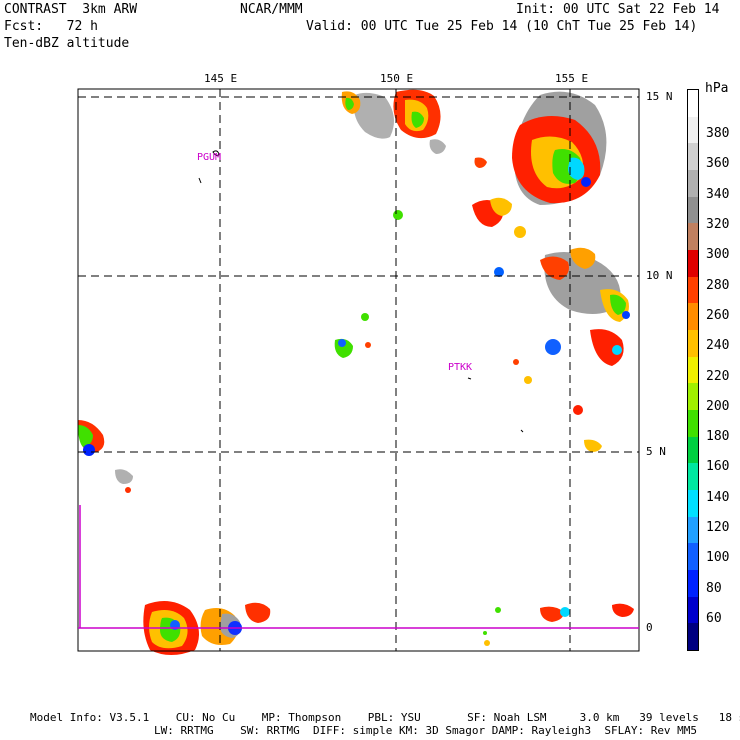  I want to click on colorbar-tick-label: 220, so click(718, 376).